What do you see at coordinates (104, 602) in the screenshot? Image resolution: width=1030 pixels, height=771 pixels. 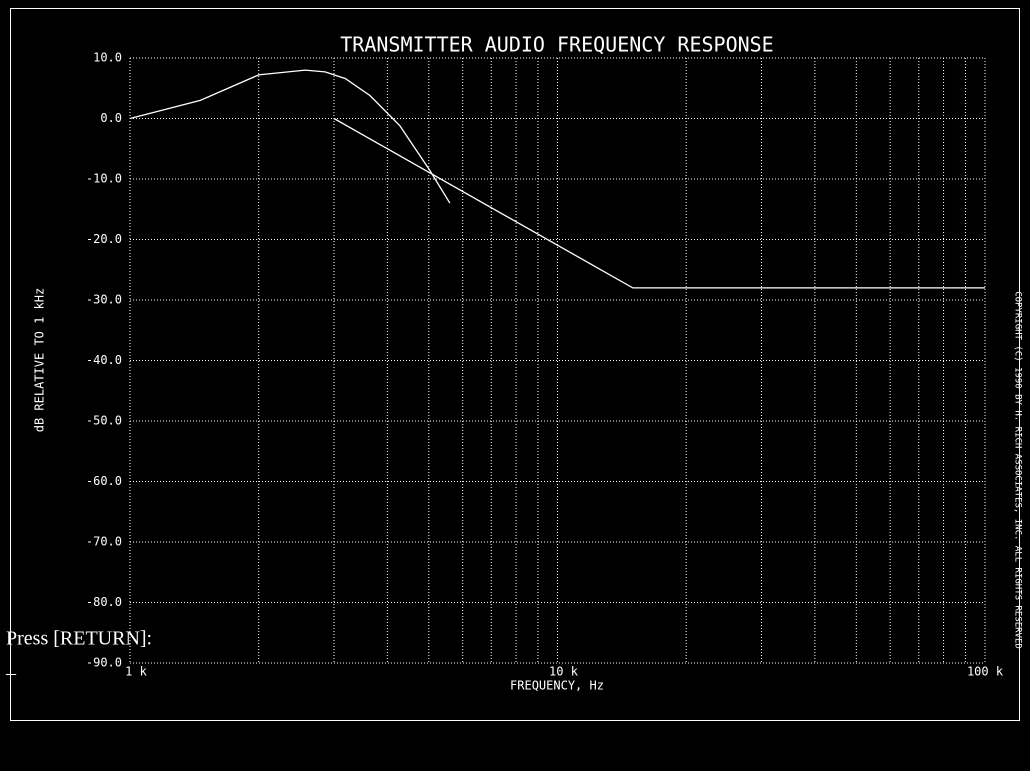 I see `y-tick-label: -80.0` at bounding box center [104, 602].